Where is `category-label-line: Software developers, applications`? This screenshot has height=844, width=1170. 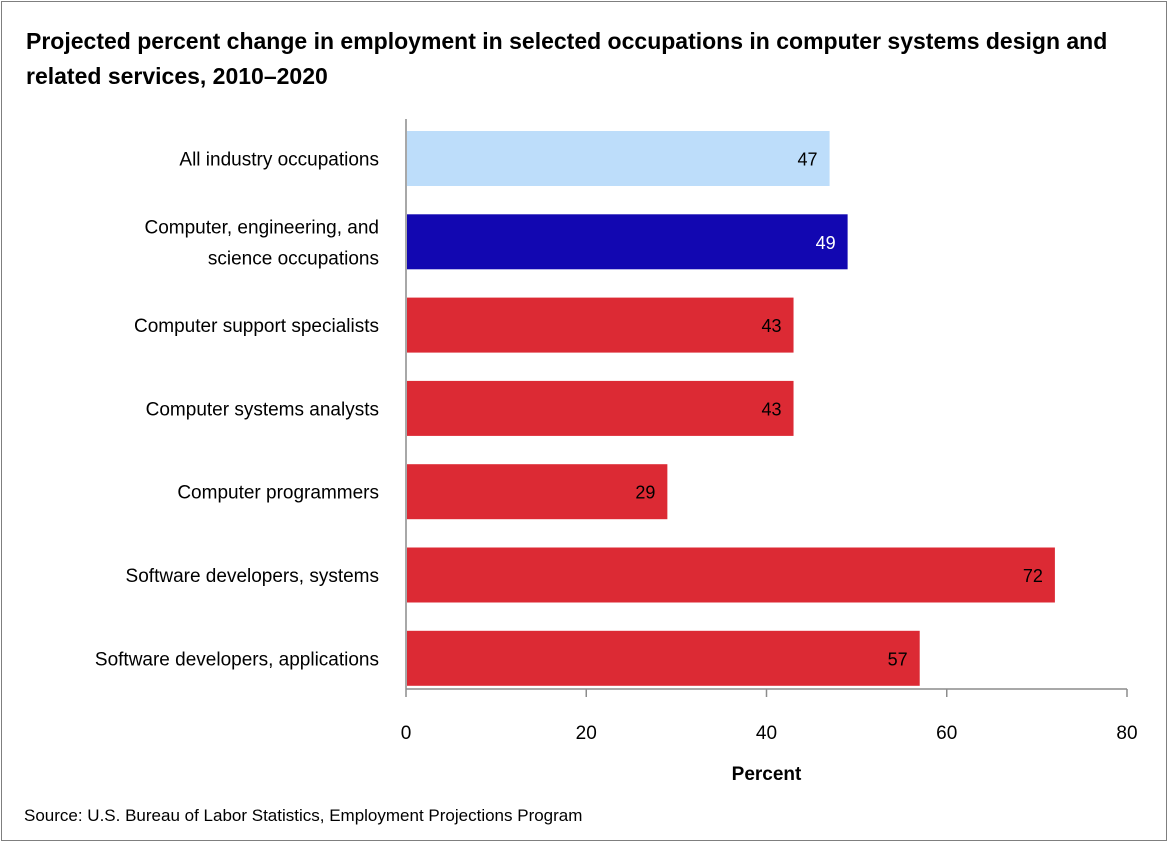
category-label-line: Software developers, applications is located at coordinates (237, 659).